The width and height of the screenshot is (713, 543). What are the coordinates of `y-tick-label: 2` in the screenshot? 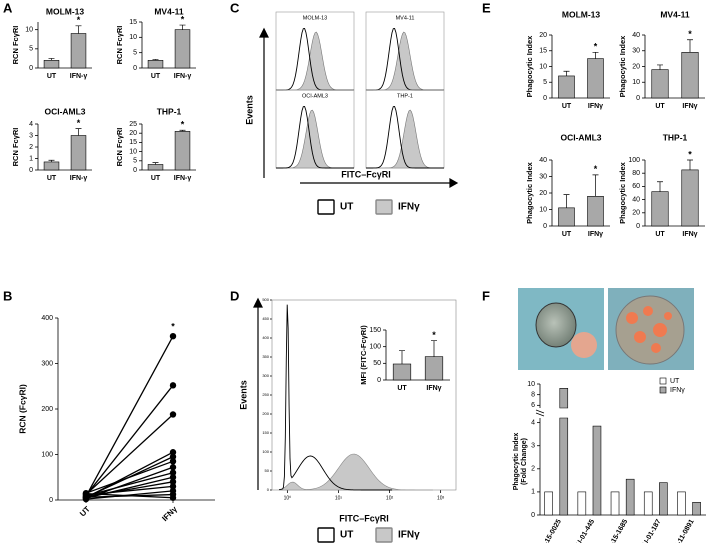 It's located at (533, 469).